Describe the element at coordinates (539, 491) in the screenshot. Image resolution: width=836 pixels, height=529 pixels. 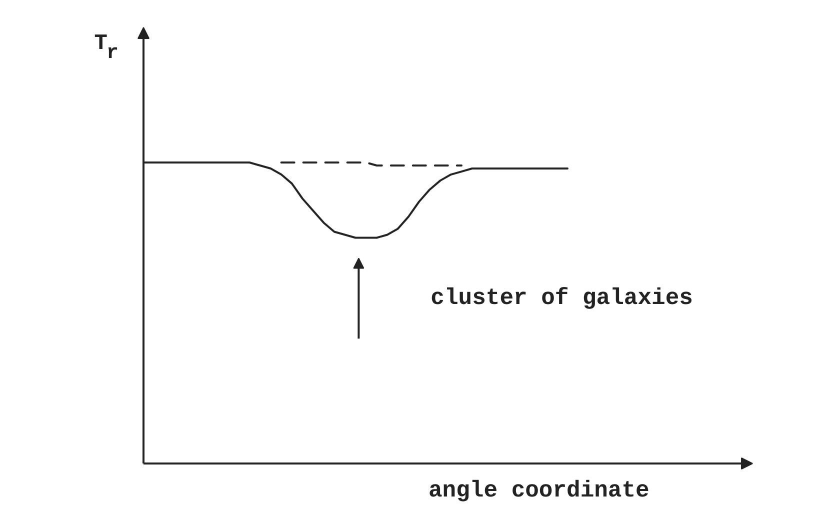
I see `x-axis-title: angle coordinate` at that location.